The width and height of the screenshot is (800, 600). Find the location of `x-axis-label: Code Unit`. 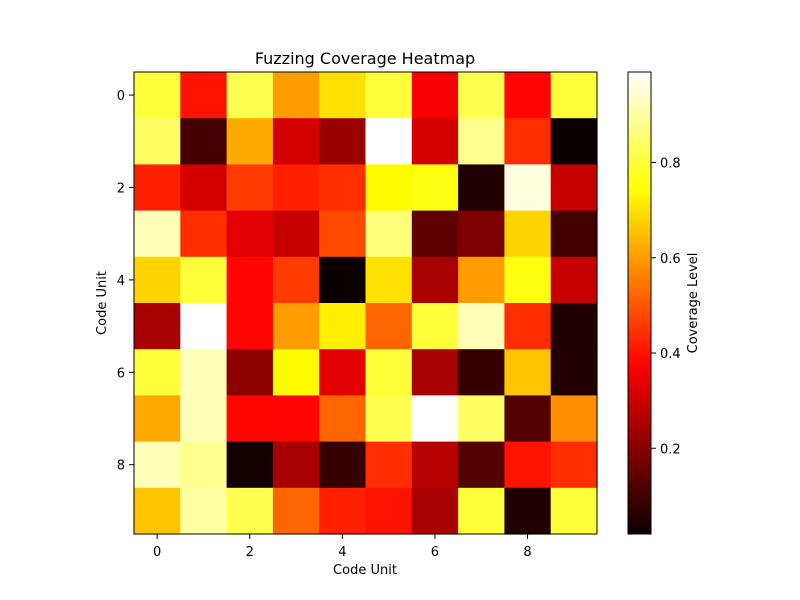

x-axis-label: Code Unit is located at coordinates (365, 570).